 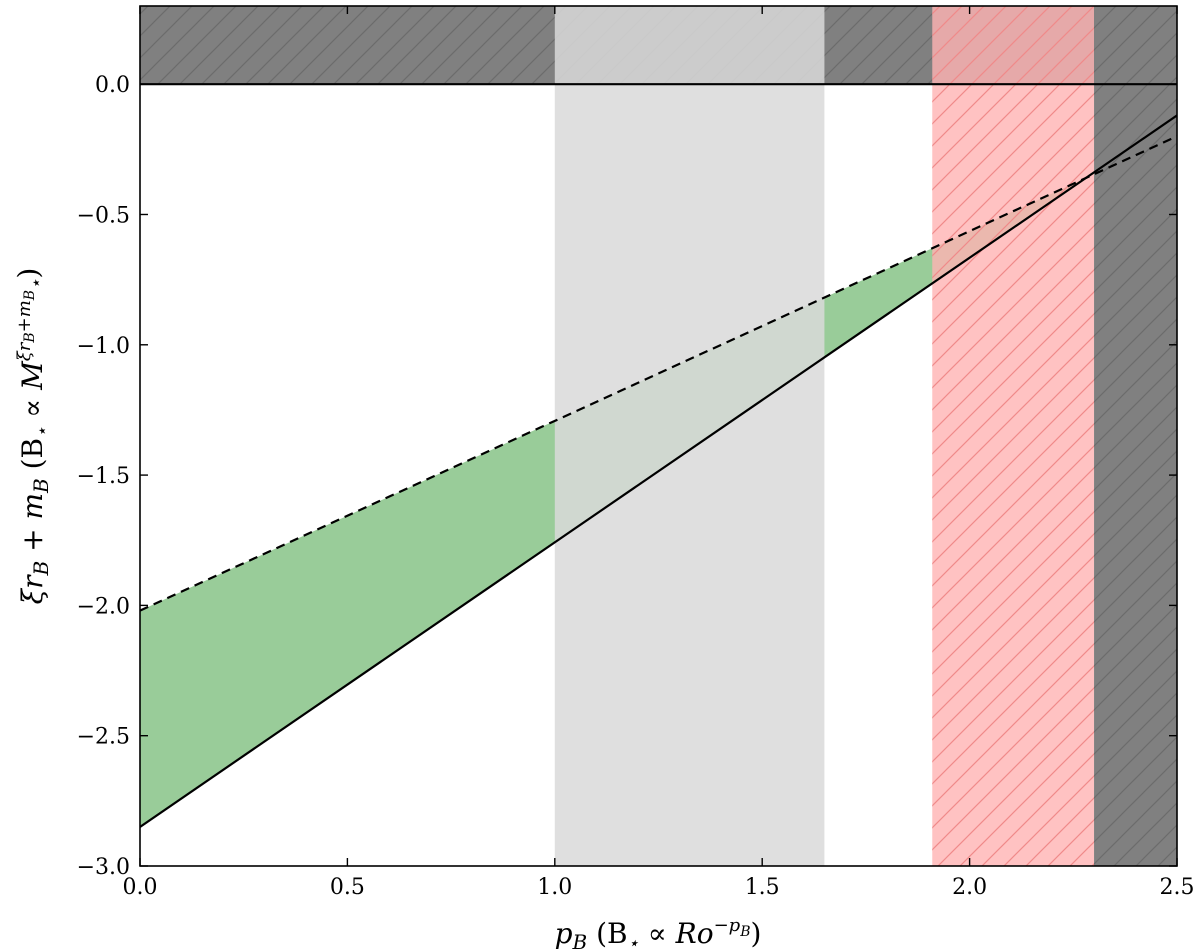 I want to click on x-tick-label: 1.5, so click(x=762, y=887).